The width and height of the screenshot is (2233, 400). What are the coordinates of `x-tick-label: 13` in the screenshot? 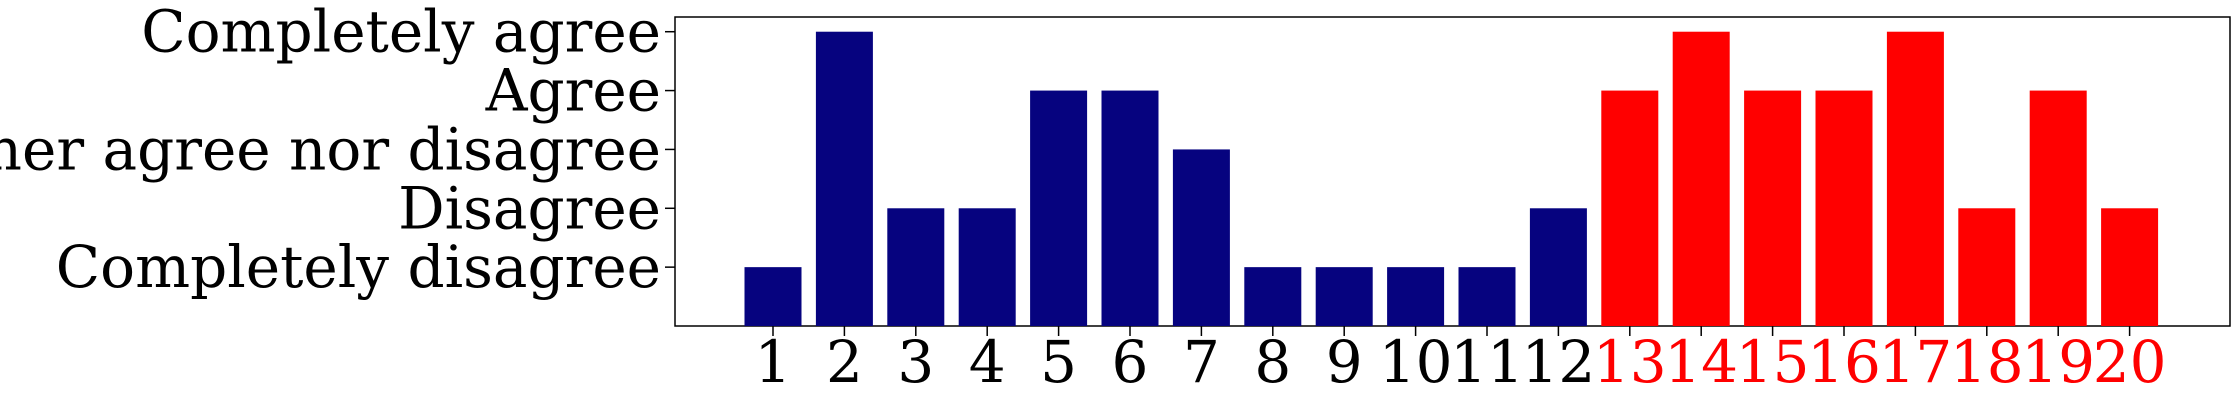 It's located at (1630, 362).